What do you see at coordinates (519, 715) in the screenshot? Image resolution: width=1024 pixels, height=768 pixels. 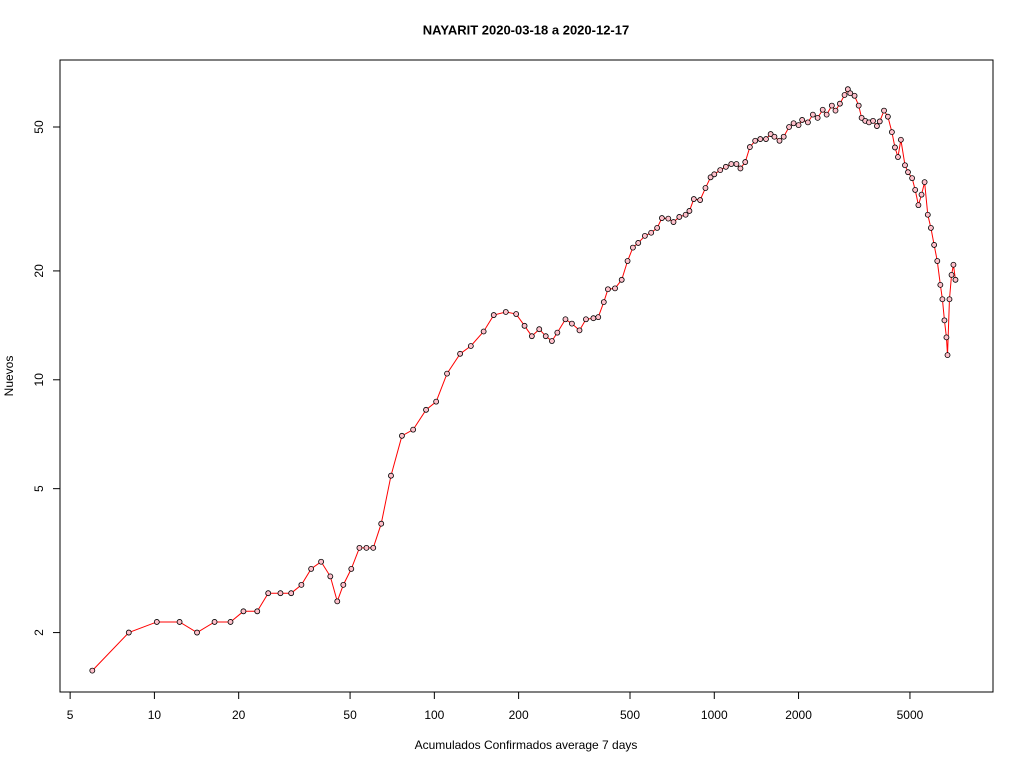 I see `x-tick-label: 200` at bounding box center [519, 715].